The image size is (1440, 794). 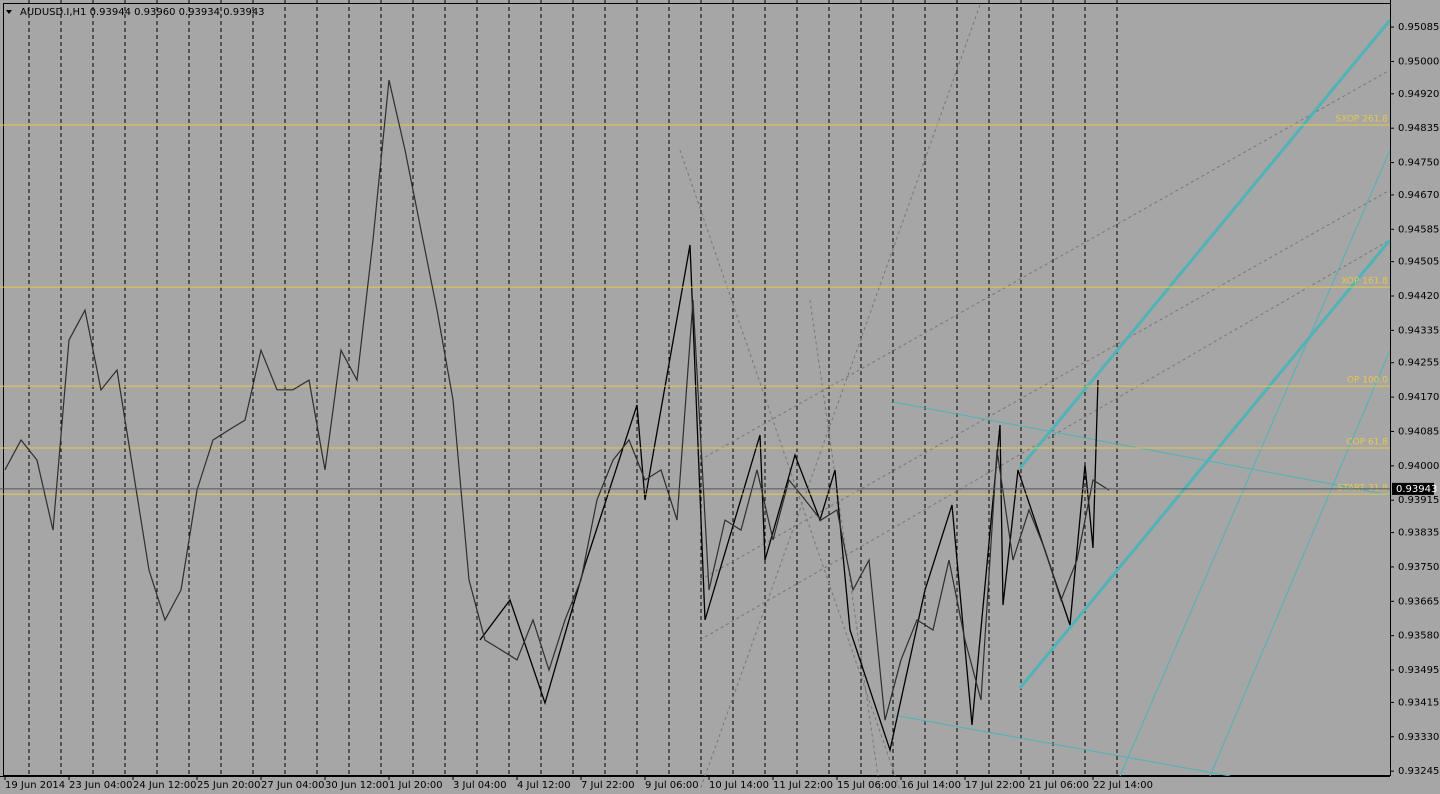 What do you see at coordinates (1418, 262) in the screenshot?
I see `y-tick-label: 0.94505` at bounding box center [1418, 262].